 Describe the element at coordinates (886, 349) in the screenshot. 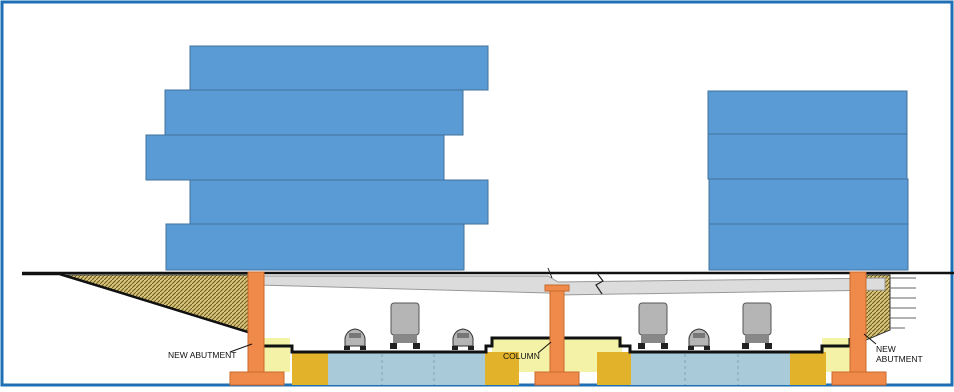

I see `label-new-abutment-right-line1: NEW` at that location.